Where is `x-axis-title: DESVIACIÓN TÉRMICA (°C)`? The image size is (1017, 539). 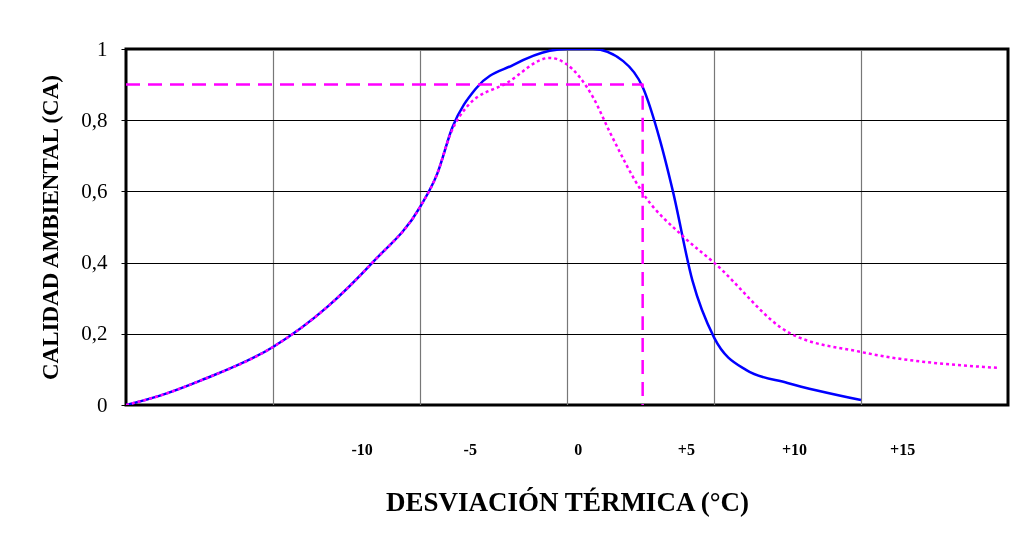
x-axis-title: DESVIACIÓN TÉRMICA (°C) is located at coordinates (567, 501).